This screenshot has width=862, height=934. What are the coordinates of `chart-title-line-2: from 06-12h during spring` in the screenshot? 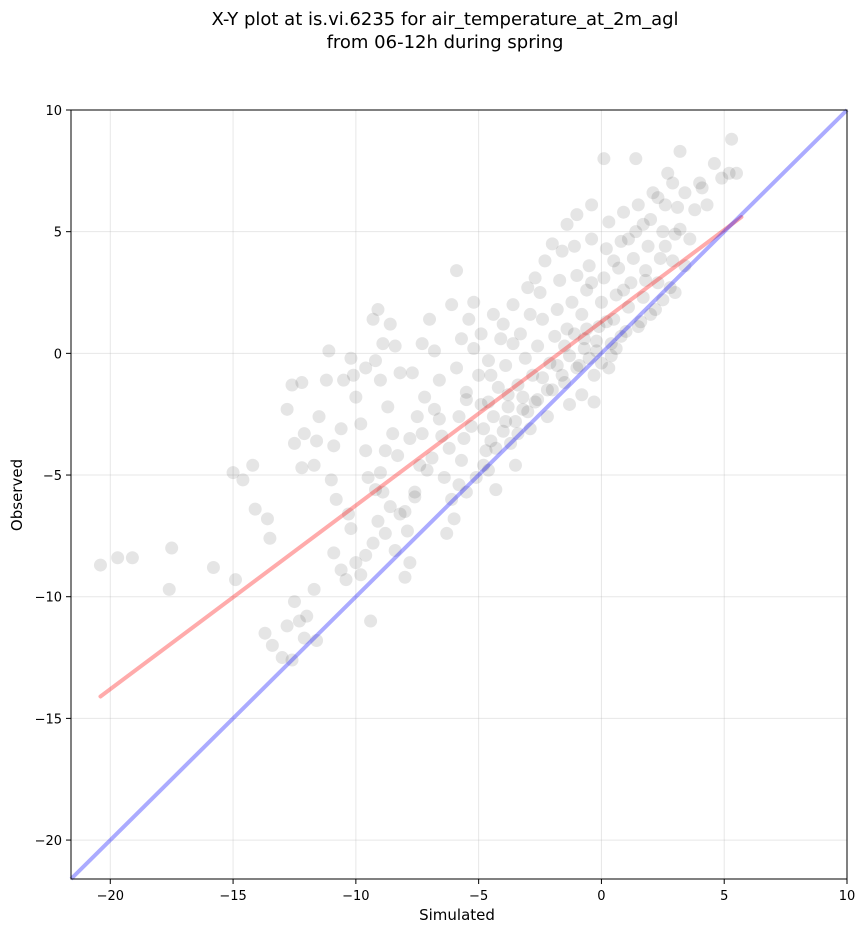 It's located at (445, 42).